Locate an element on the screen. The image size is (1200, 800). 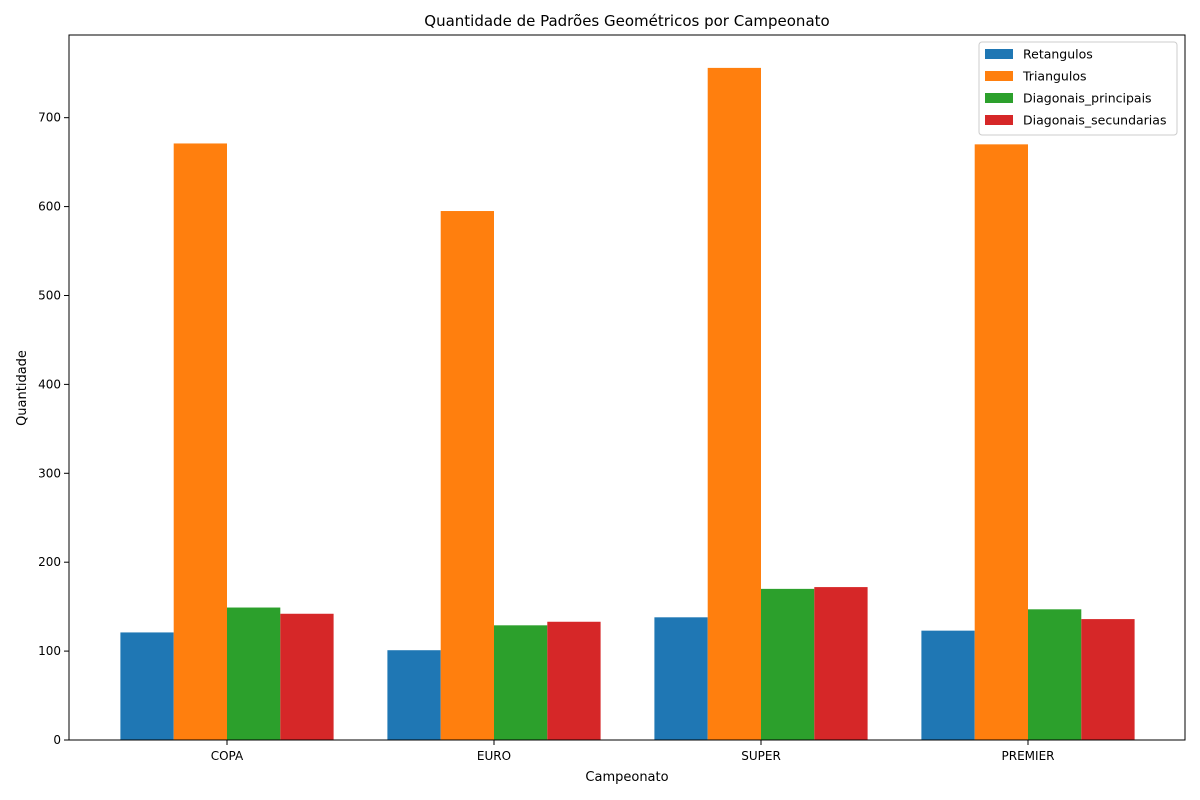
y-tick-label: 0 is located at coordinates (57, 740).